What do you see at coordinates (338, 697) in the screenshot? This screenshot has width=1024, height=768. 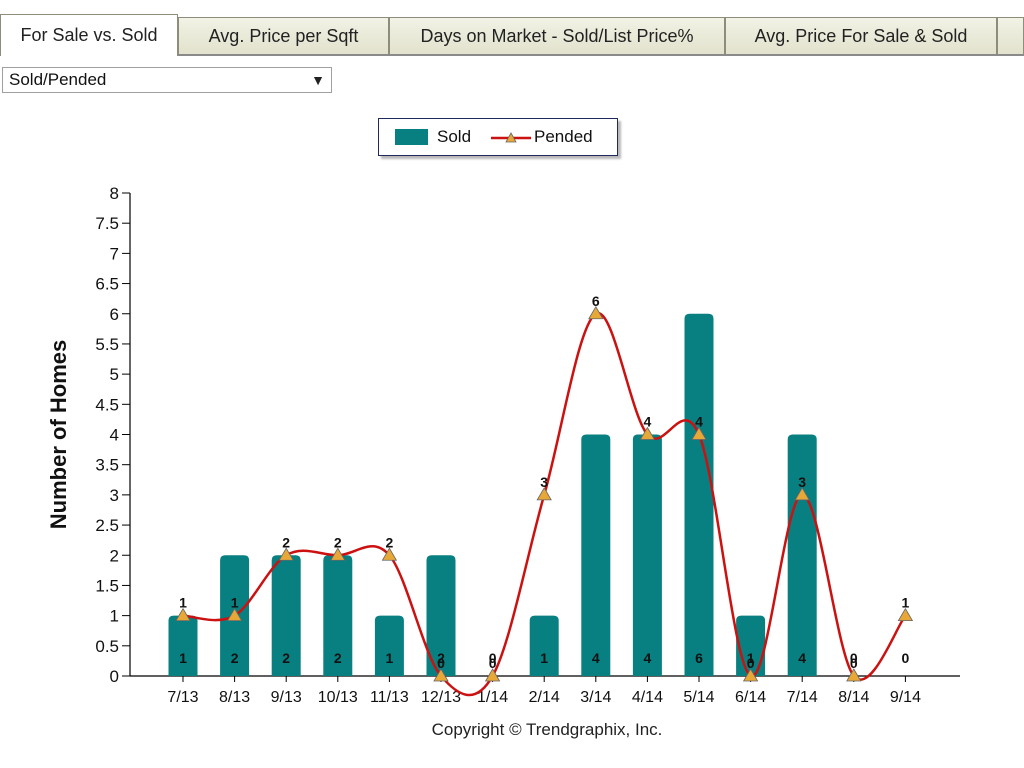 I see `x-tick-label: 10/13` at bounding box center [338, 697].